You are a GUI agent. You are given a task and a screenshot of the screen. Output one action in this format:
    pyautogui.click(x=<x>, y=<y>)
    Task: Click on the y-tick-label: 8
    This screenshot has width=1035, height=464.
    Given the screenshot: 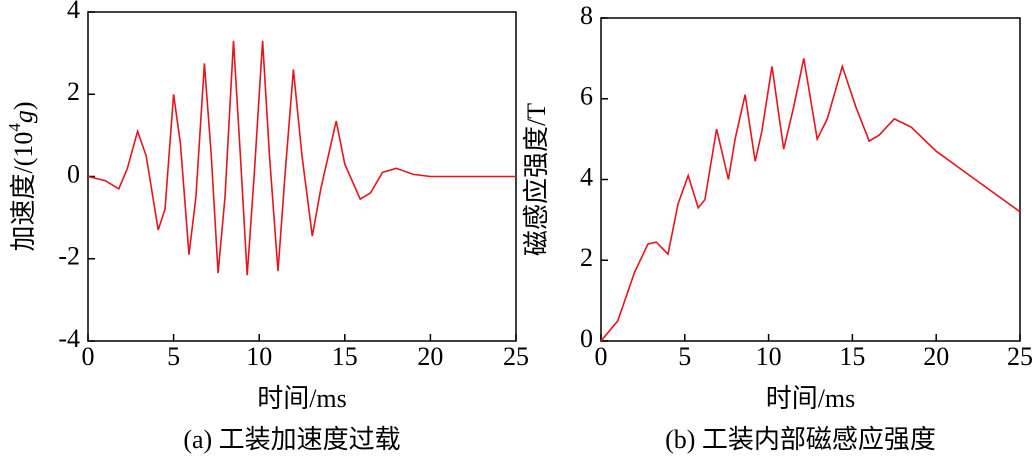 What is the action you would take?
    pyautogui.click(x=586, y=15)
    